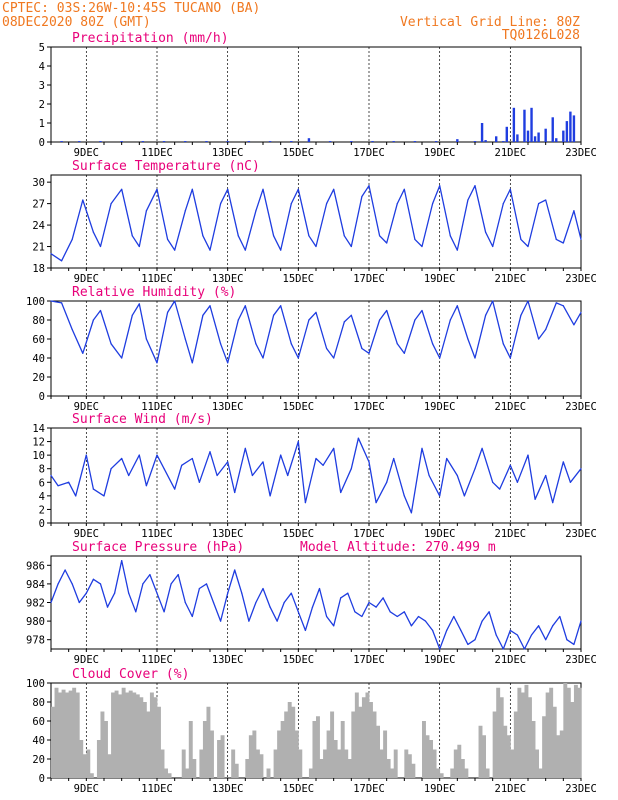  What do you see at coordinates (166, 166) in the screenshot?
I see `panel-title: Surface Temperature (nC)` at bounding box center [166, 166].